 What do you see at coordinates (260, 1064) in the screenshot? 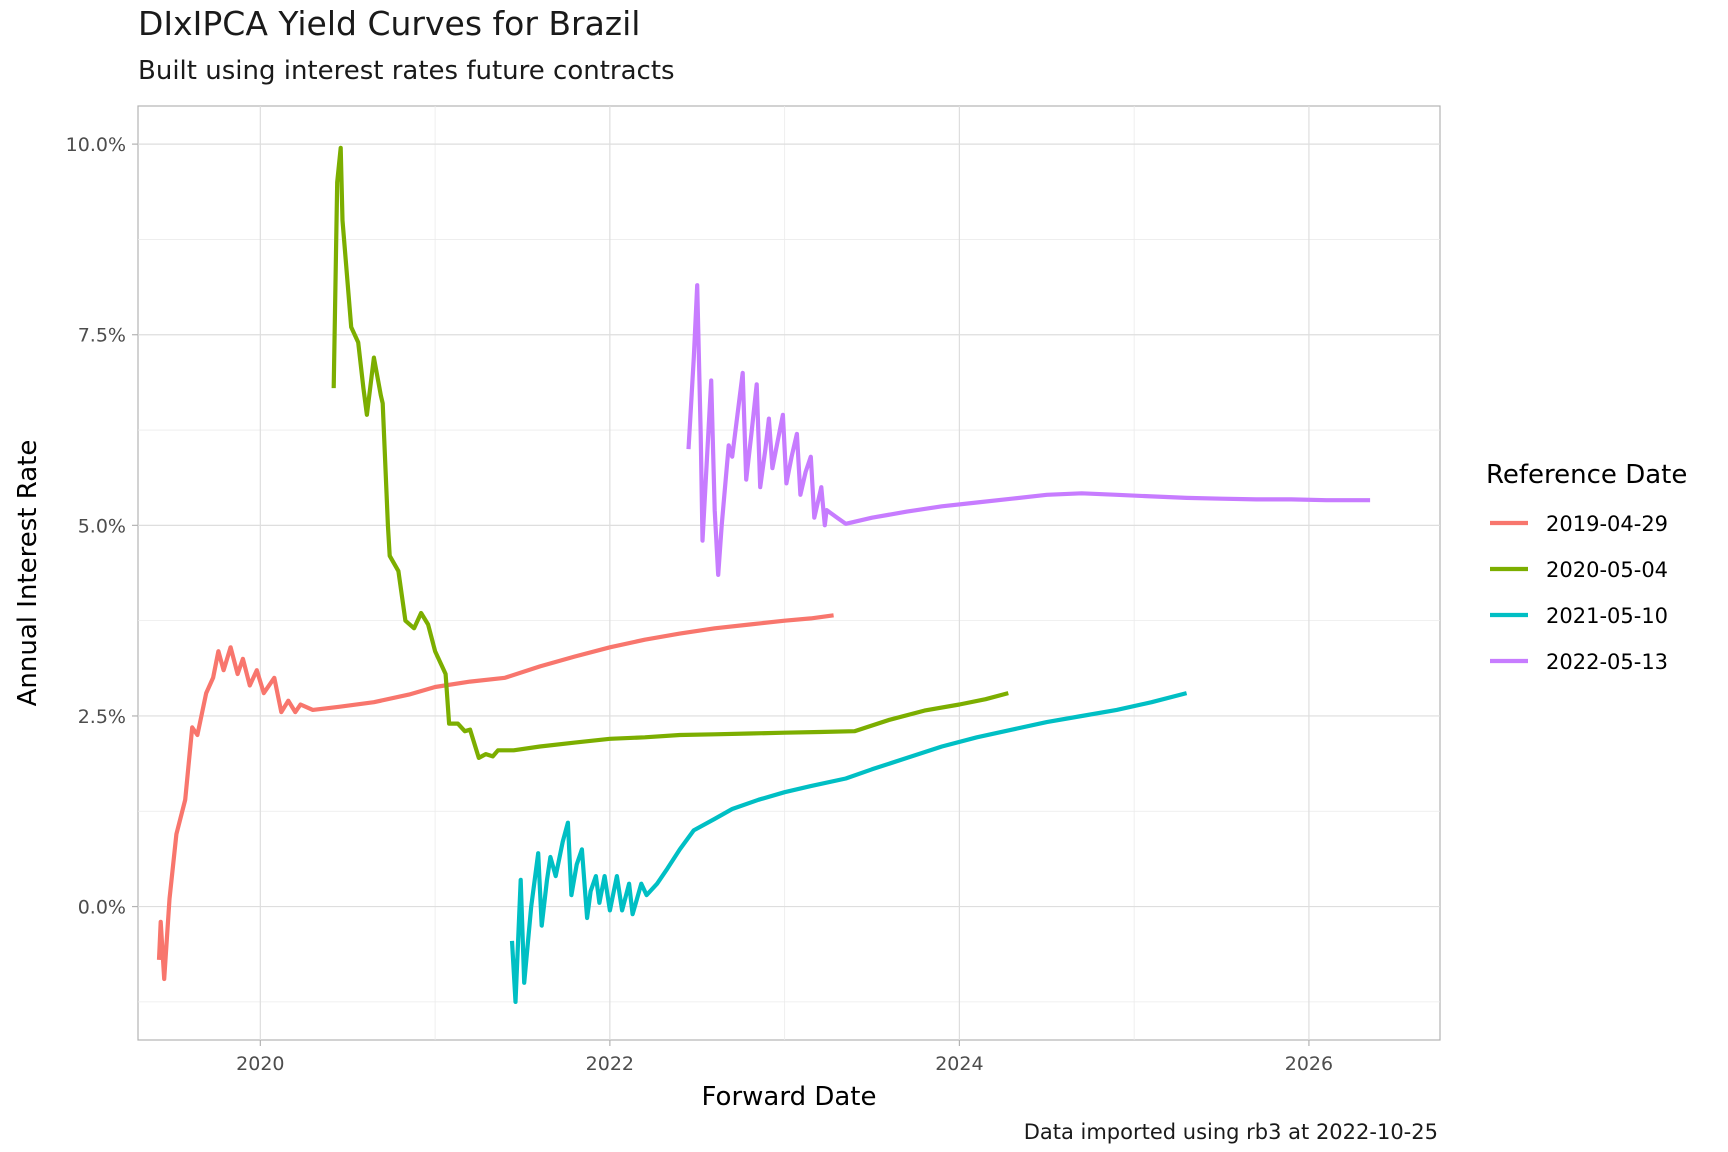
I see `x-tick-label: 2020` at bounding box center [260, 1064].